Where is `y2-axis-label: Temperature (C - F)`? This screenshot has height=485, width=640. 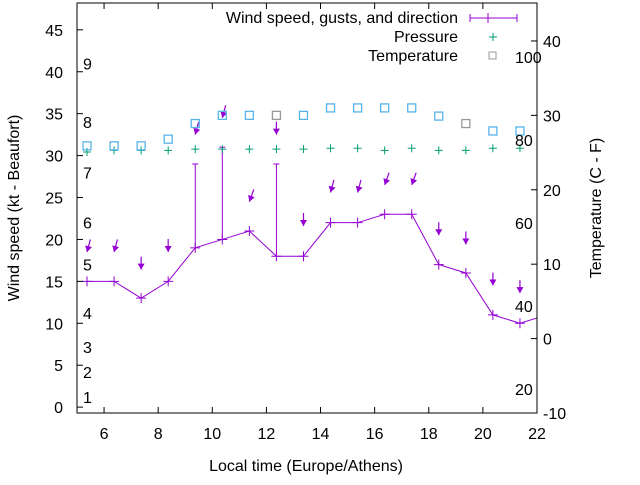
y2-axis-label: Temperature (C - F) is located at coordinates (596, 208).